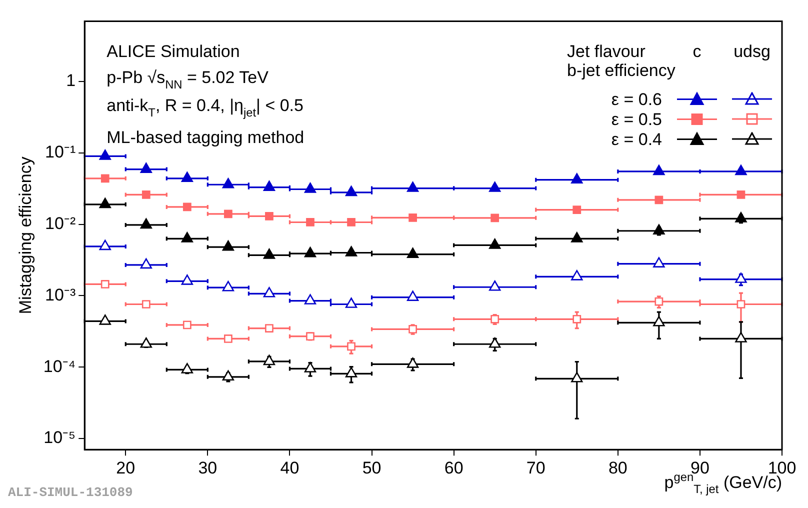 The width and height of the screenshot is (808, 508). What do you see at coordinates (59, 366) in the screenshot?
I see `y-tick-label: 10⁻⁴` at bounding box center [59, 366].